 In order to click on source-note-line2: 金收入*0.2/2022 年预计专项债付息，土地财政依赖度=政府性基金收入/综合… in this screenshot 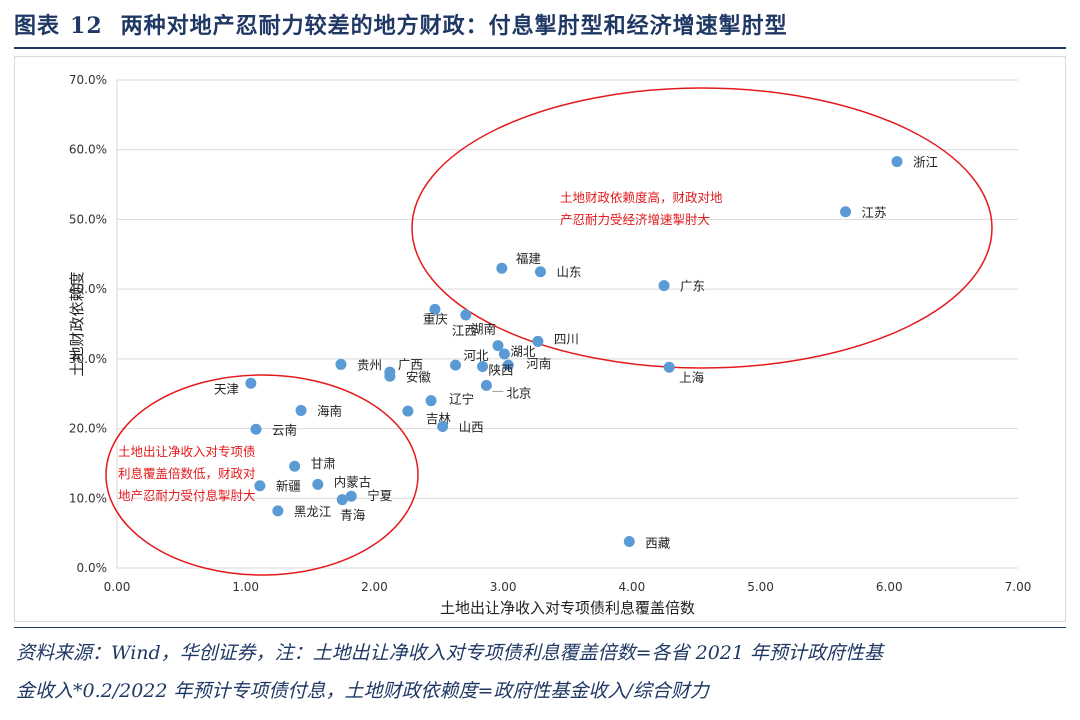, I will do `click(362, 691)`.